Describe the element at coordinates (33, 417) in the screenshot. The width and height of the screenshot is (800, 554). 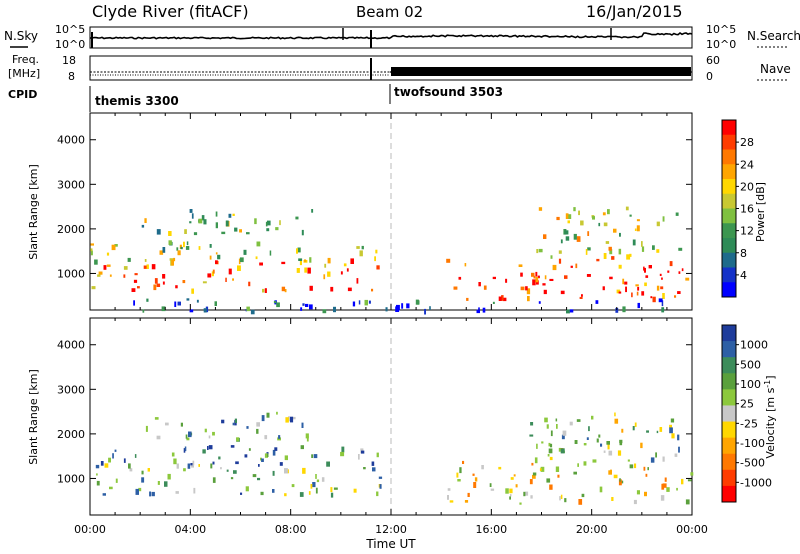
I see `velocity-ylabel: Slant Range [km]` at that location.